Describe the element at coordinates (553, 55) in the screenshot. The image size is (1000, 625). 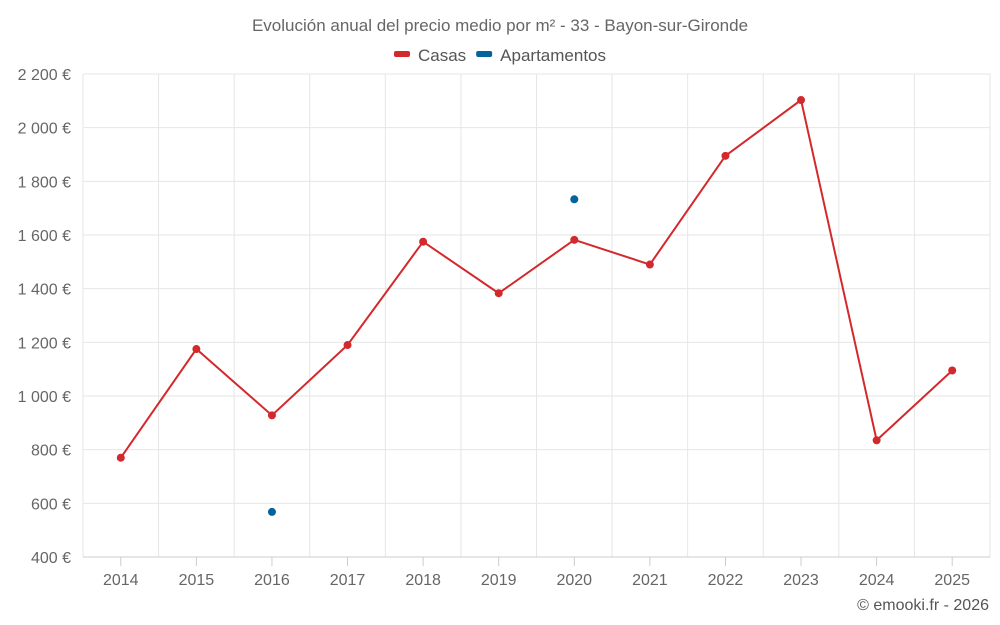
I see `legend-label: Apartamentos` at that location.